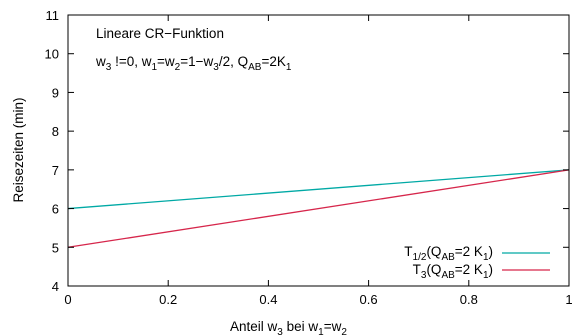 Image resolution: width=576 pixels, height=336 pixels. I want to click on legend-label-t12: T1/2(QAB=2 K1), so click(448, 253).